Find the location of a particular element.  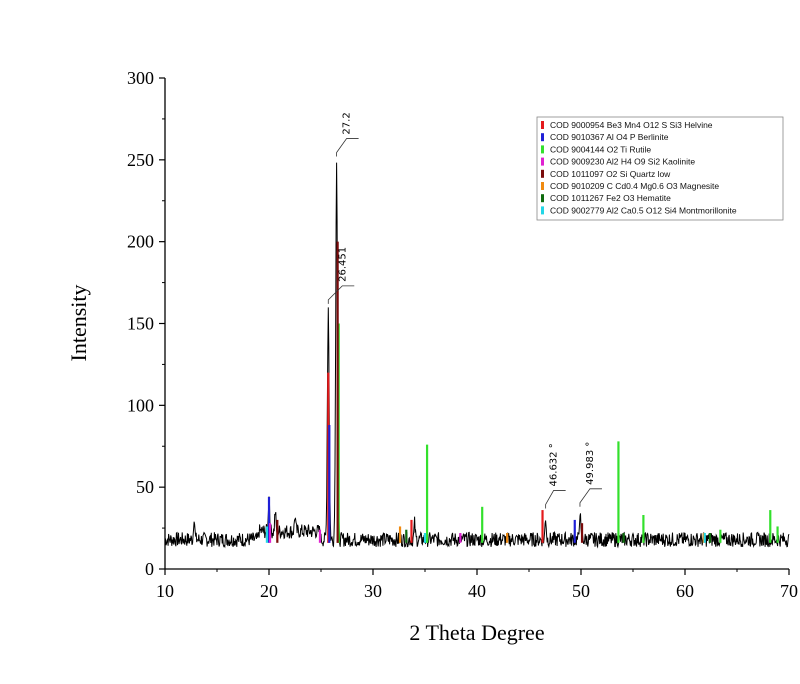

x-axis-title: 2 Theta Degree is located at coordinates (476, 632).